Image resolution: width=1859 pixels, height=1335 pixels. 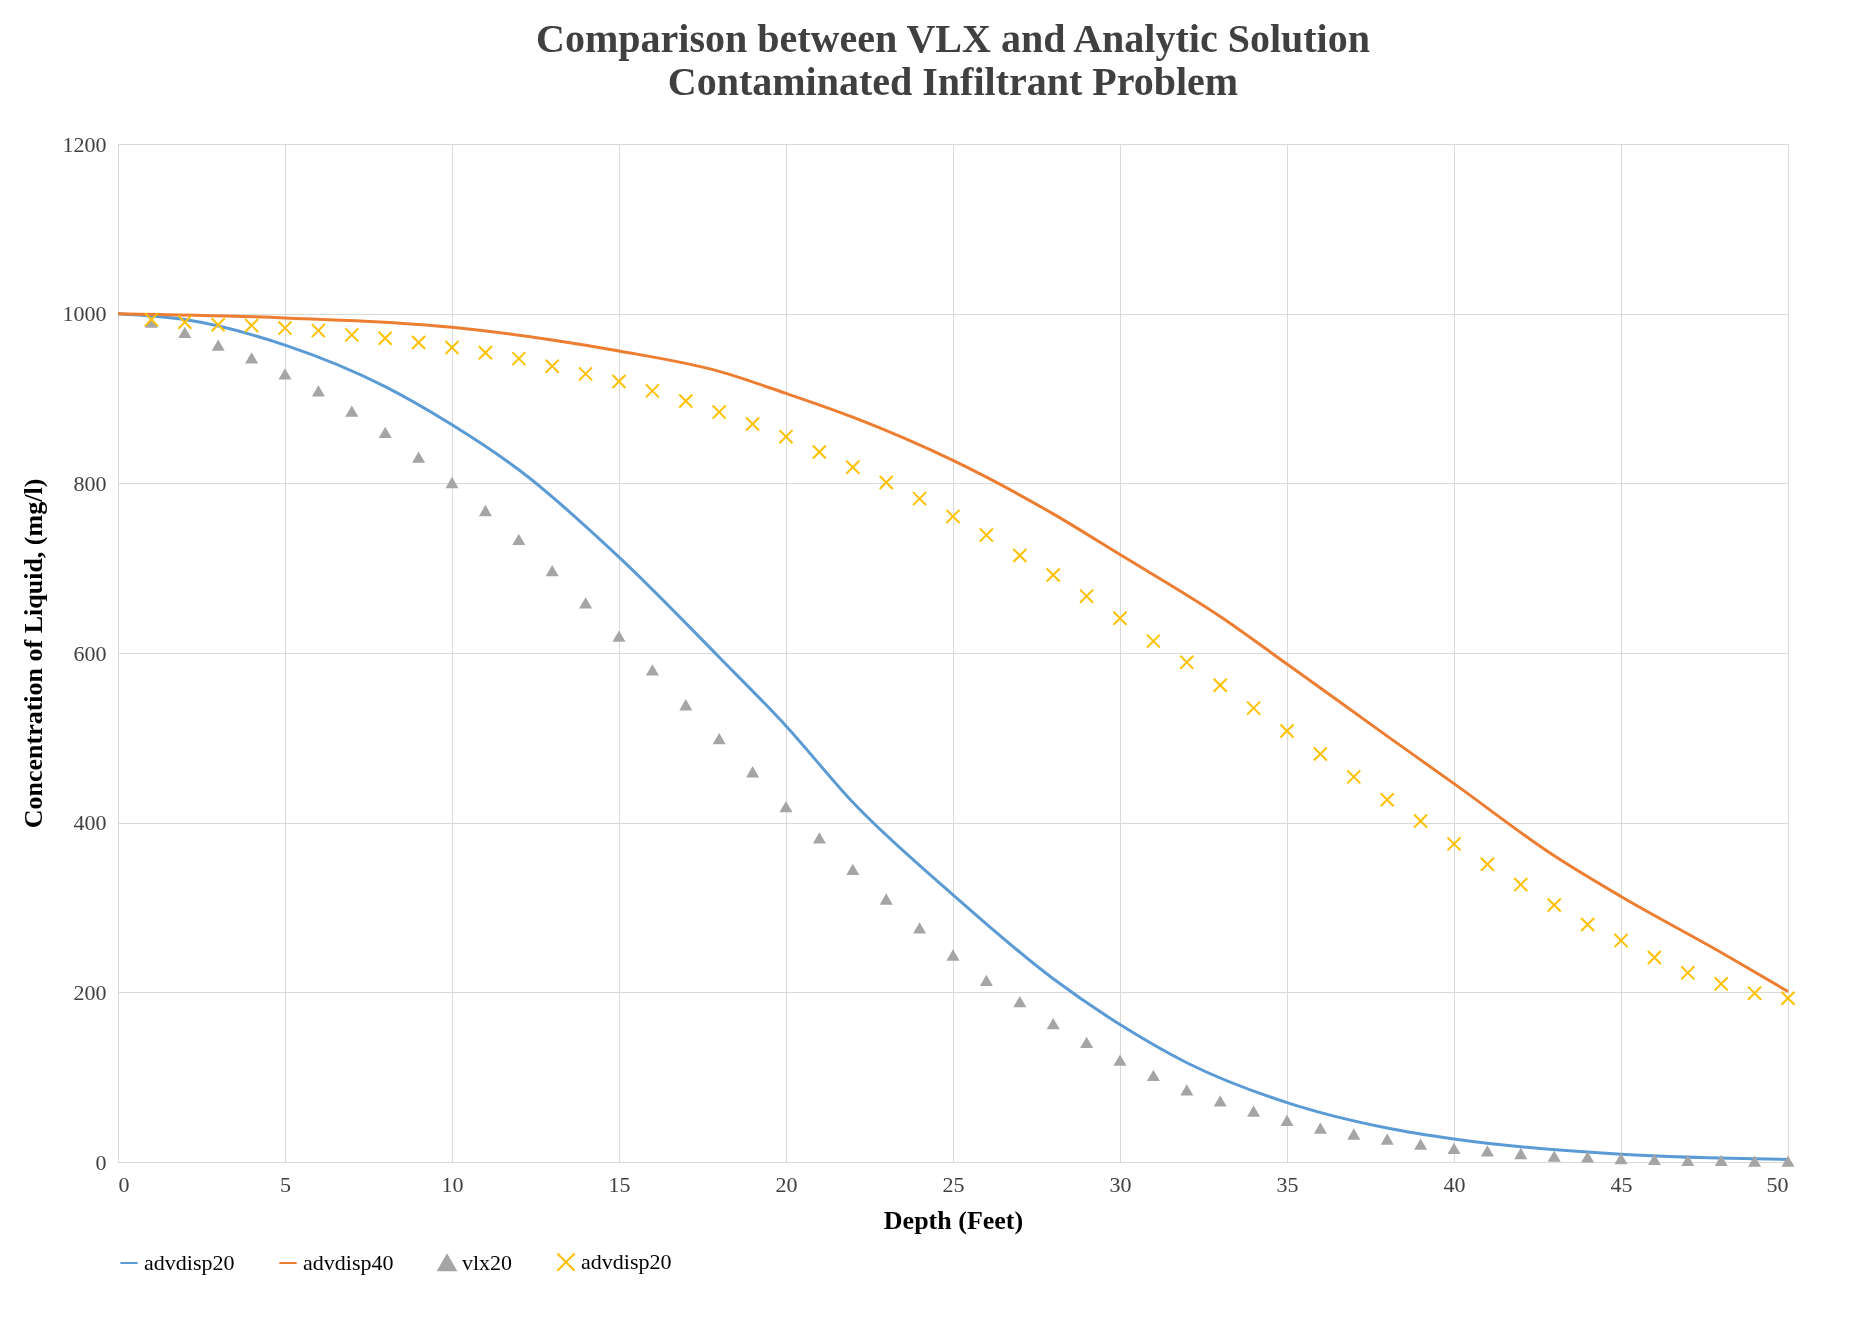 What do you see at coordinates (1287, 1184) in the screenshot?
I see `x-tick-label: 35` at bounding box center [1287, 1184].